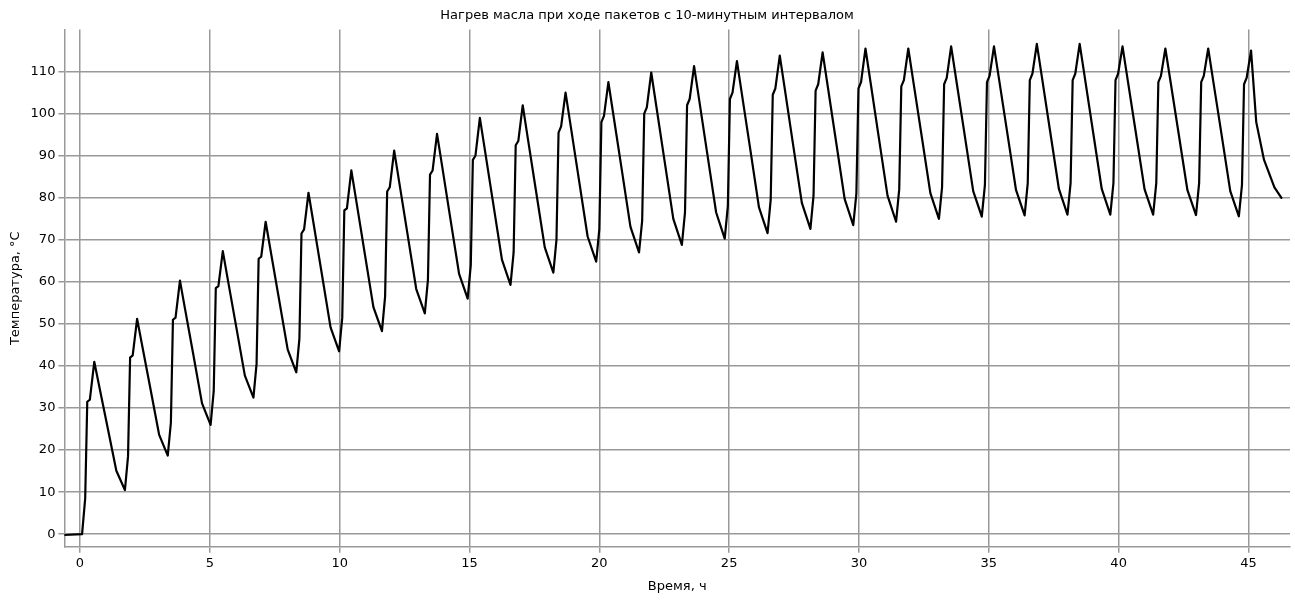 The image size is (1295, 602). I want to click on y-tick-label: 110, so click(43, 71).